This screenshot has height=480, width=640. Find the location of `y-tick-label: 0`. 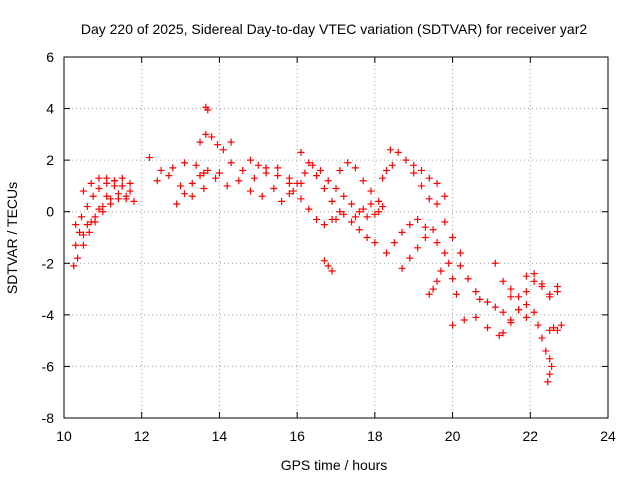

y-tick-label: 0 is located at coordinates (50, 212).